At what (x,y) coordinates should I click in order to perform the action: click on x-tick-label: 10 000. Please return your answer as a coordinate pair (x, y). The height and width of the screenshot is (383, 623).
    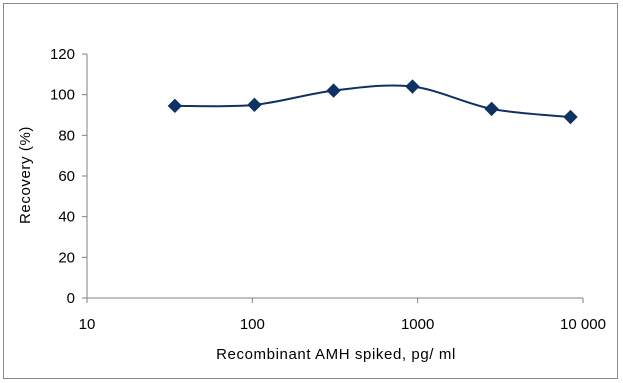
    Looking at the image, I should click on (583, 324).